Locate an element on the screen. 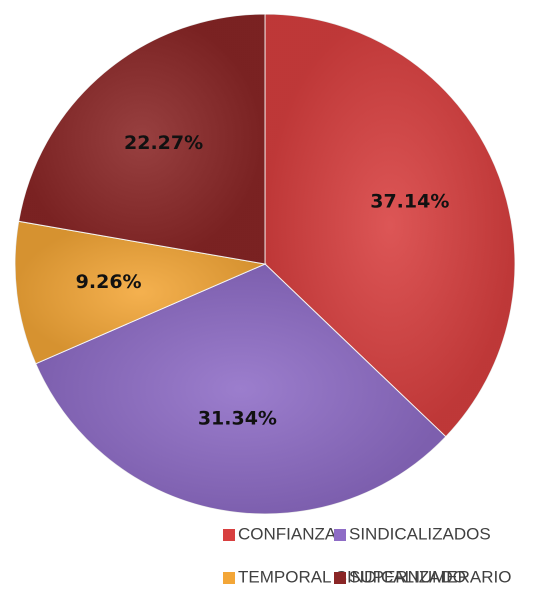 This screenshot has height=590, width=548. legend-label: SINDICALIZADOS is located at coordinates (420, 533).